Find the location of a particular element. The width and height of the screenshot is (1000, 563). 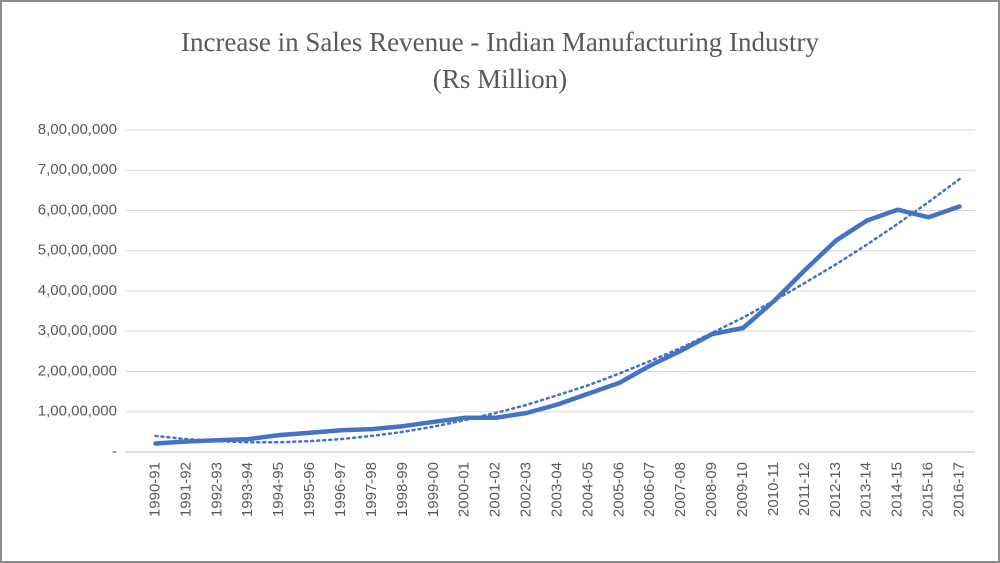

x-tick-label: 2001-02 is located at coordinates (495, 489).